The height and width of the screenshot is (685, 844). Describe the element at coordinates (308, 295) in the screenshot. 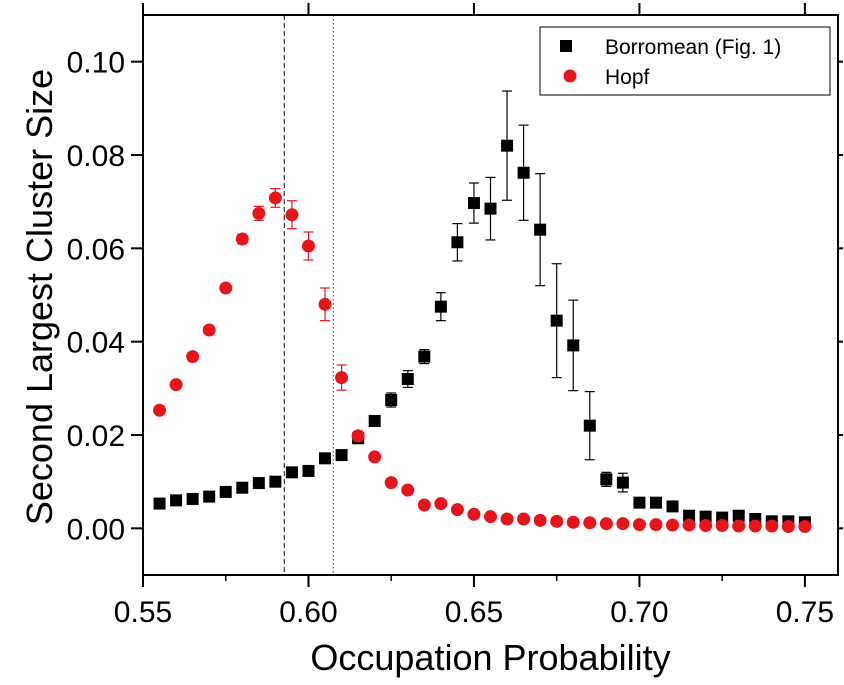

I see `reference-lines` at that location.